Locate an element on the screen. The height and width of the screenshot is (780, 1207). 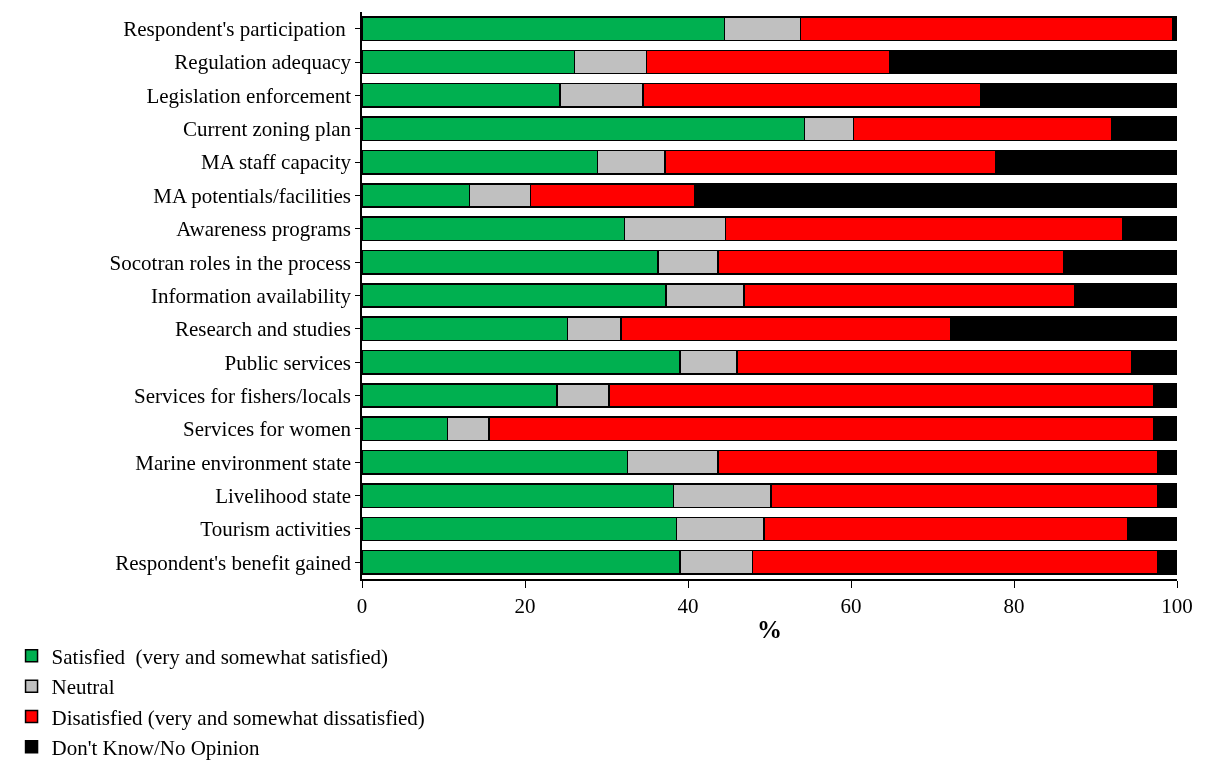
y-tick-label: MA staff capacity is located at coordinates (276, 162).